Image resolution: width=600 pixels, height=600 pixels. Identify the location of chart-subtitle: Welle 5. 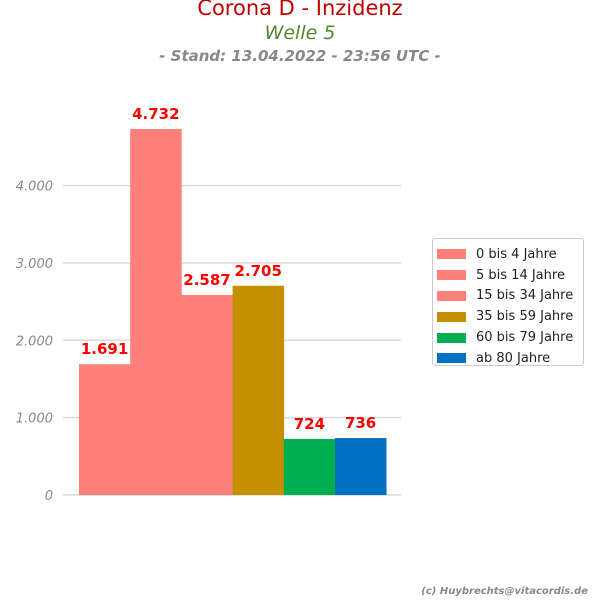
(300, 33).